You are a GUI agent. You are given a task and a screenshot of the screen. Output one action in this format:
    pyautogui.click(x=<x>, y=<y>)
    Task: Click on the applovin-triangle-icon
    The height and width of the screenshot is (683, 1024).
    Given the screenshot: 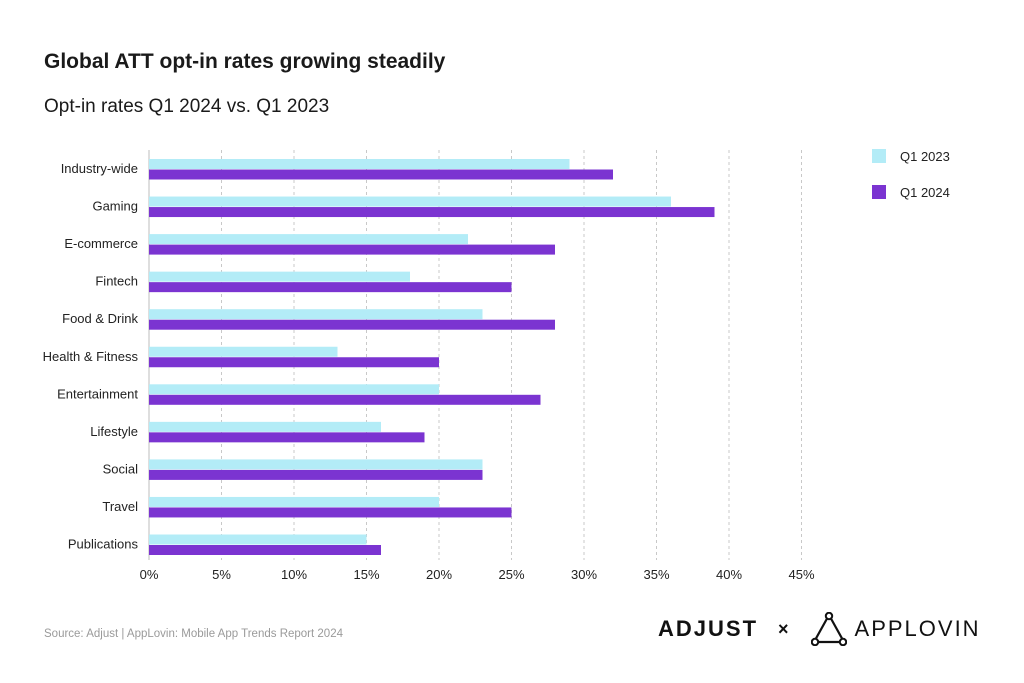 What is the action you would take?
    pyautogui.click(x=828, y=629)
    